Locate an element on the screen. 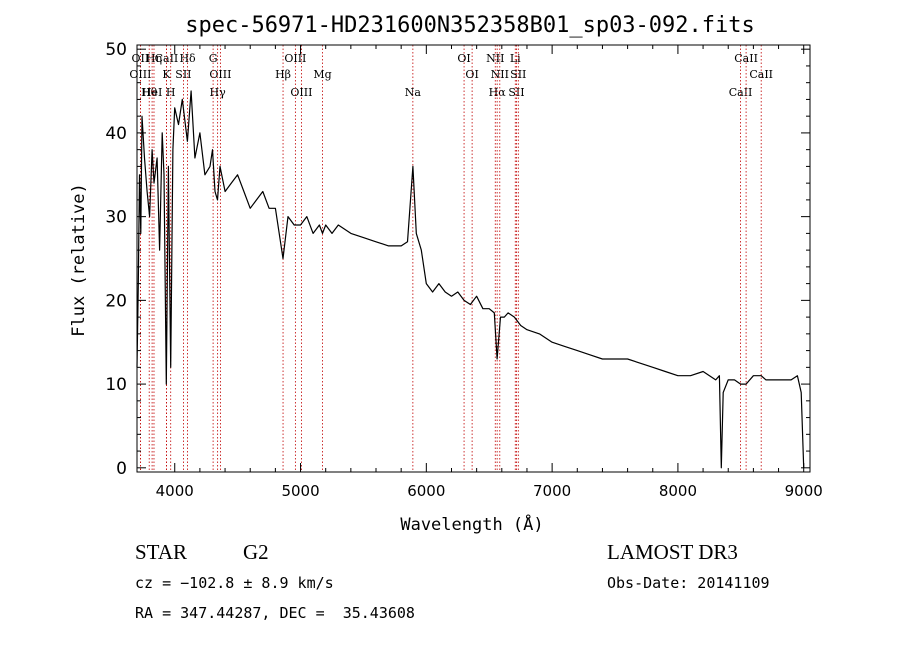  x-tick-label: 6000 is located at coordinates (426, 491).